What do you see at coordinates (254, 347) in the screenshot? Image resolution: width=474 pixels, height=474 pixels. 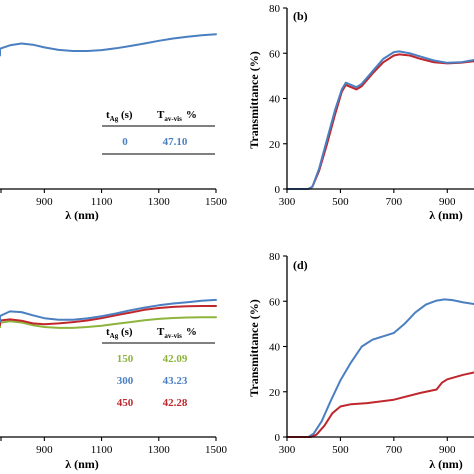 I see `panel-d-y-axis-label: Transmittance (%)` at bounding box center [254, 347].